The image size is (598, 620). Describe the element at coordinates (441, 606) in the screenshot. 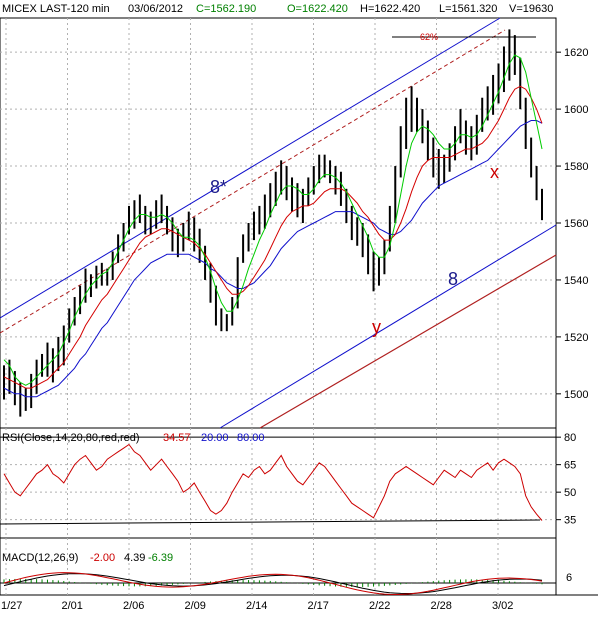

I see `x-tick-label: 2/28` at that location.